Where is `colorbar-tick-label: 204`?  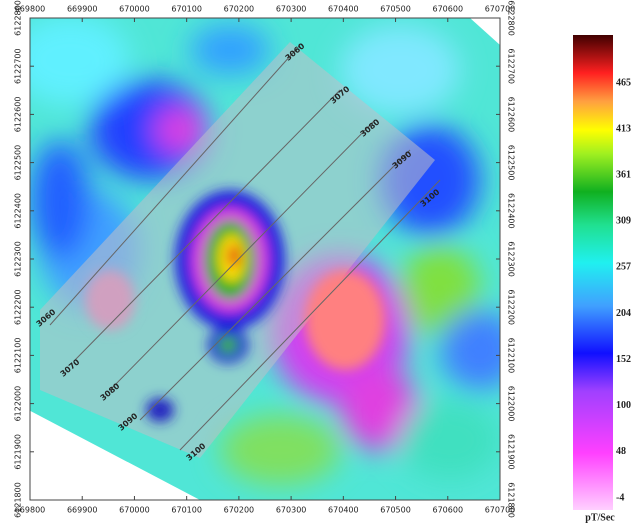
colorbar-tick-label: 204 is located at coordinates (623, 313).